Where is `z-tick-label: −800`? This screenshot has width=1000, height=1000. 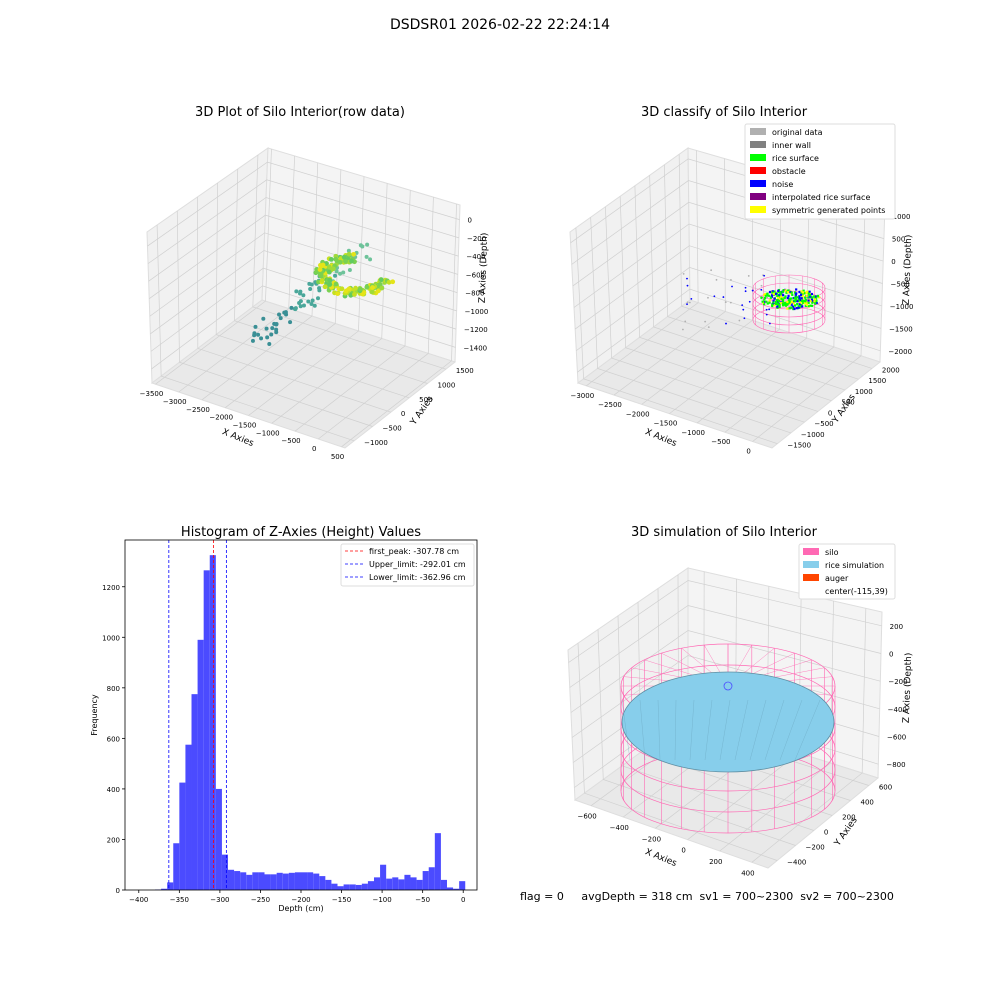
z-tick-label: −800 is located at coordinates (474, 294).